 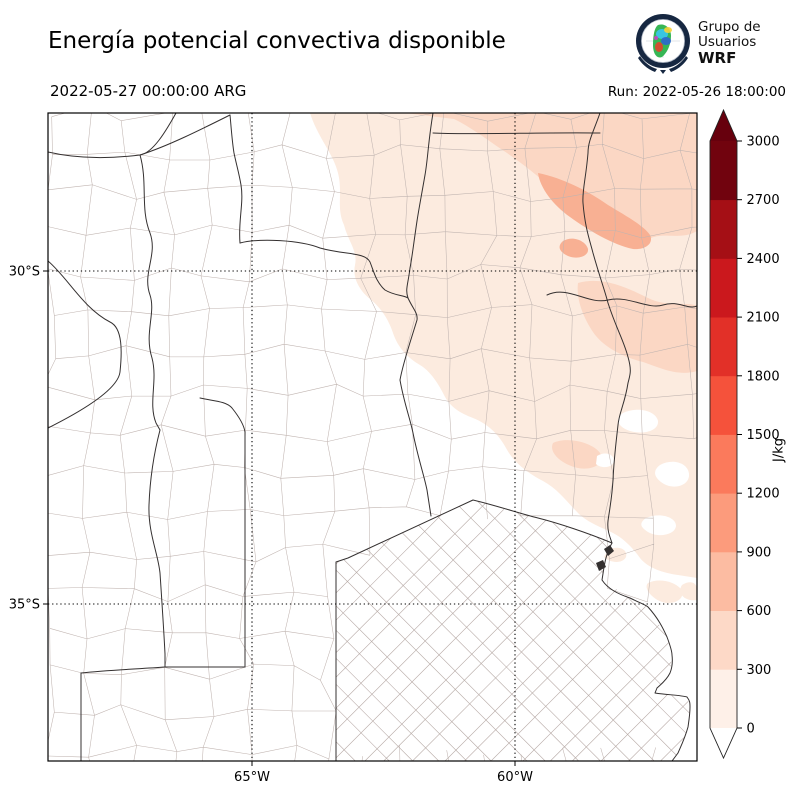 I want to click on colorbar-tick-label: 1200, so click(x=763, y=494).